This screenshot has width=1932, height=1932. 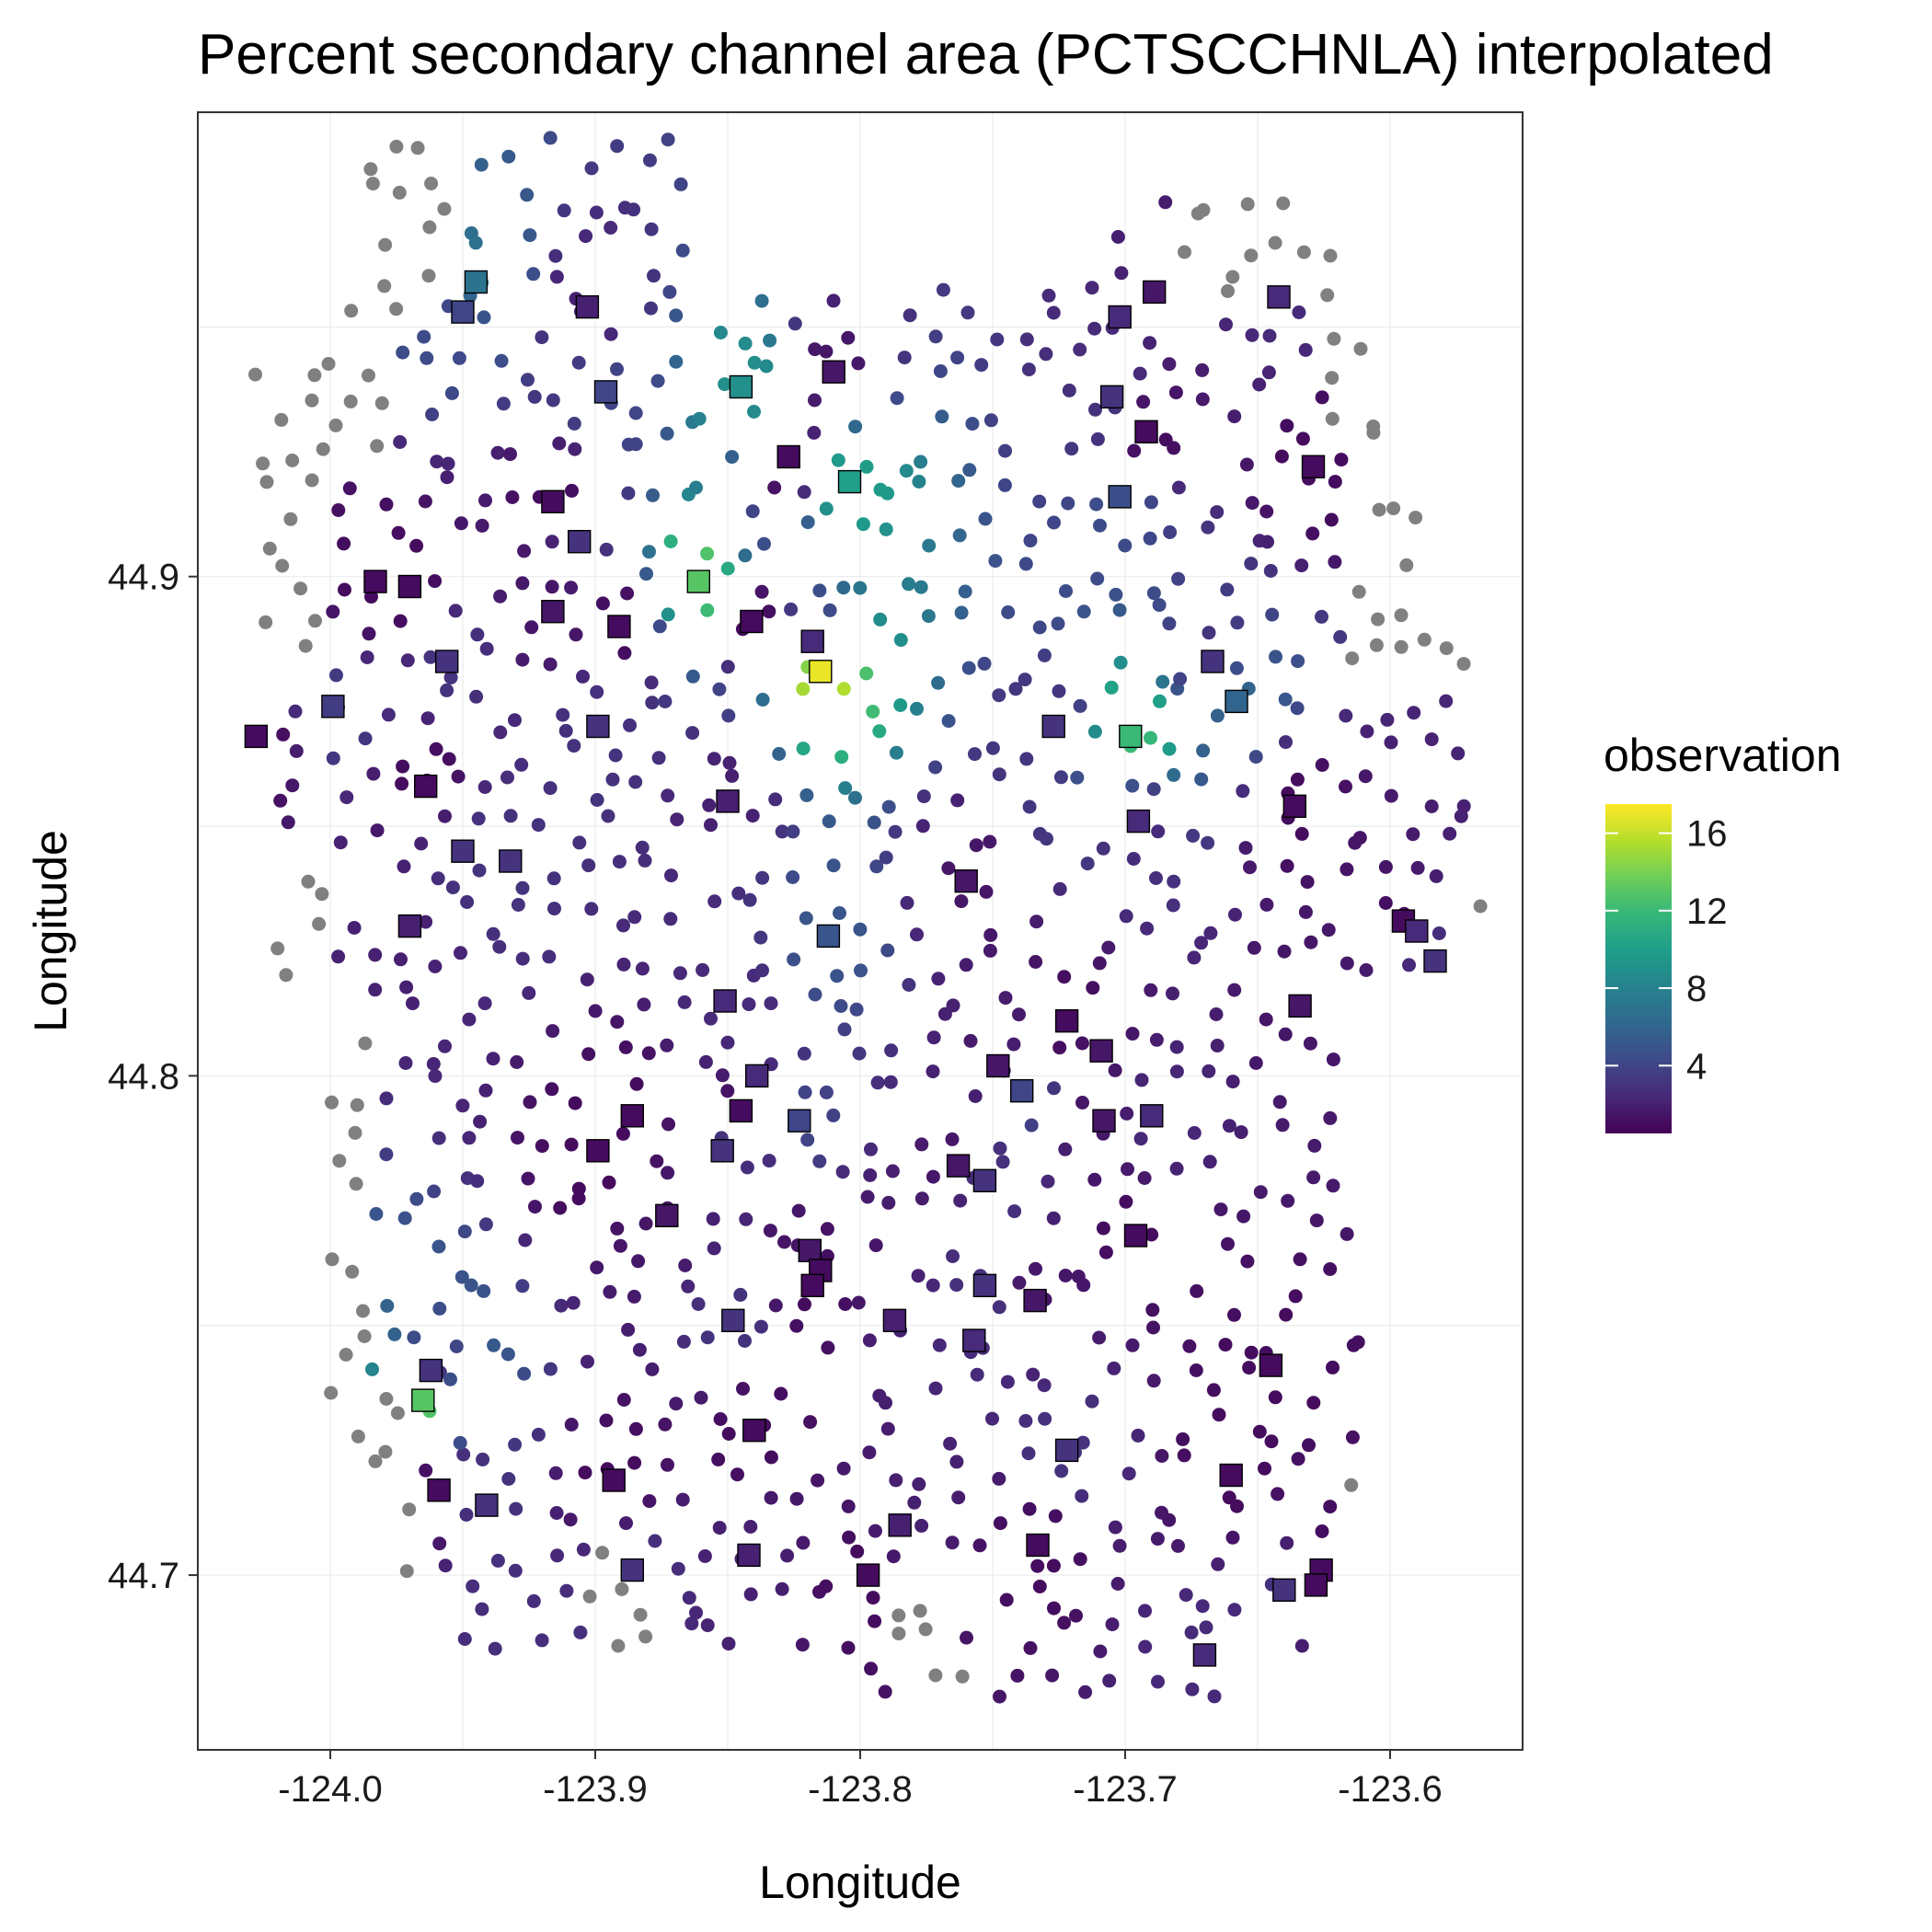 What do you see at coordinates (1723, 755) in the screenshot?
I see `legend-title: observation` at bounding box center [1723, 755].